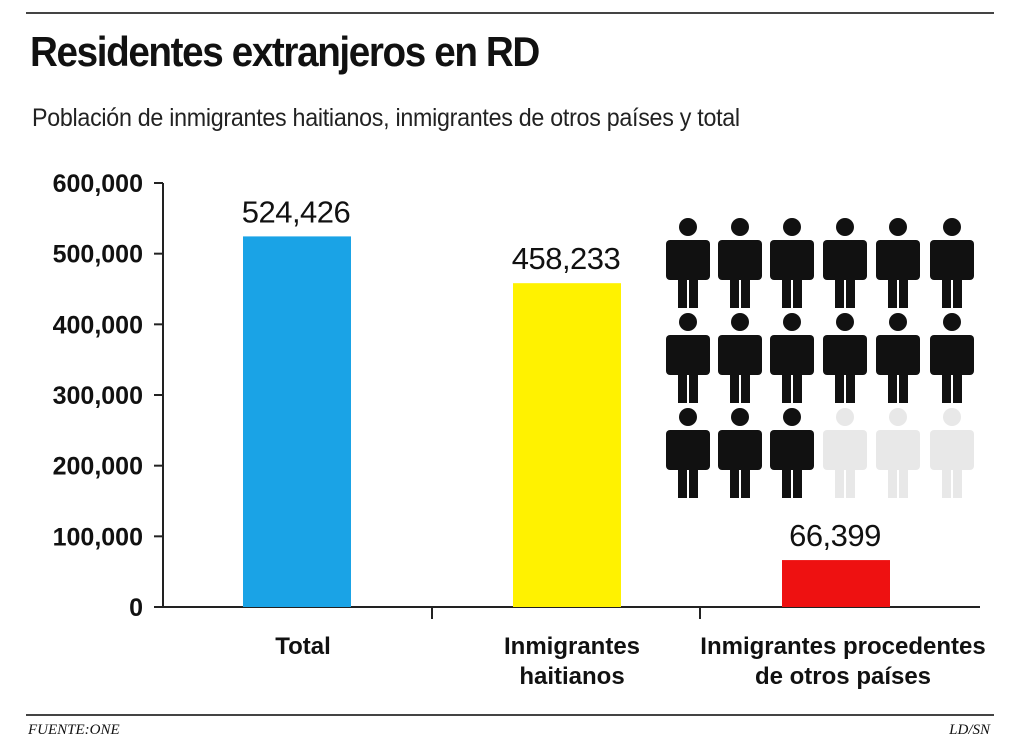 The height and width of the screenshot is (744, 1020). What do you see at coordinates (98, 396) in the screenshot?
I see `y-tick-label: 300,000` at bounding box center [98, 396].